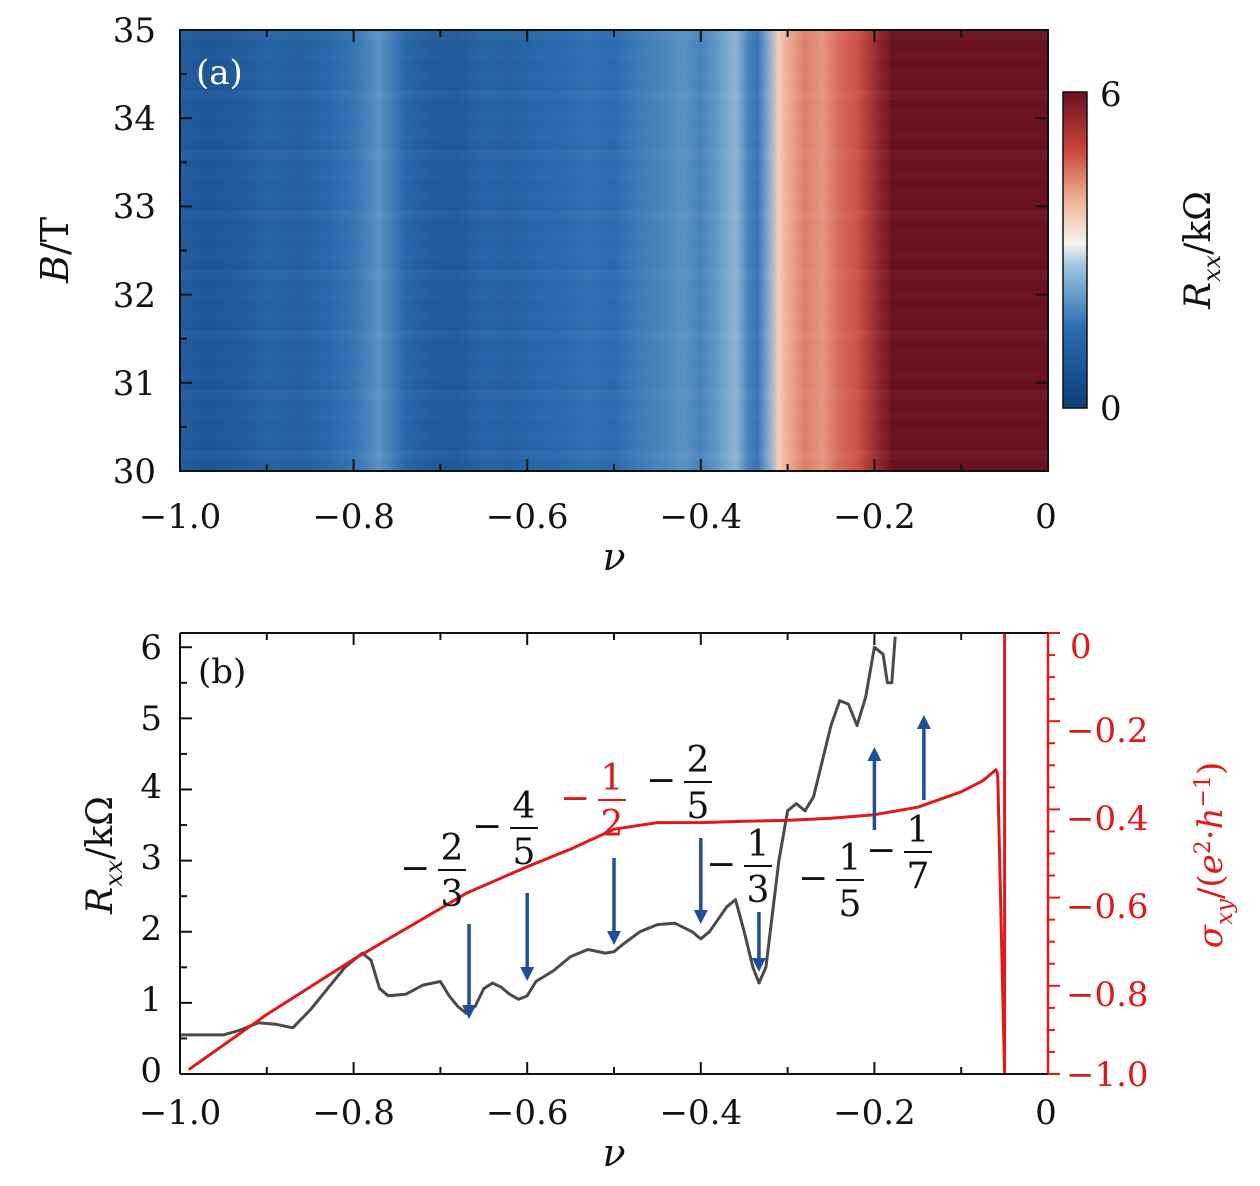  Describe the element at coordinates (1075, 250) in the screenshot. I see `colorbar` at that location.